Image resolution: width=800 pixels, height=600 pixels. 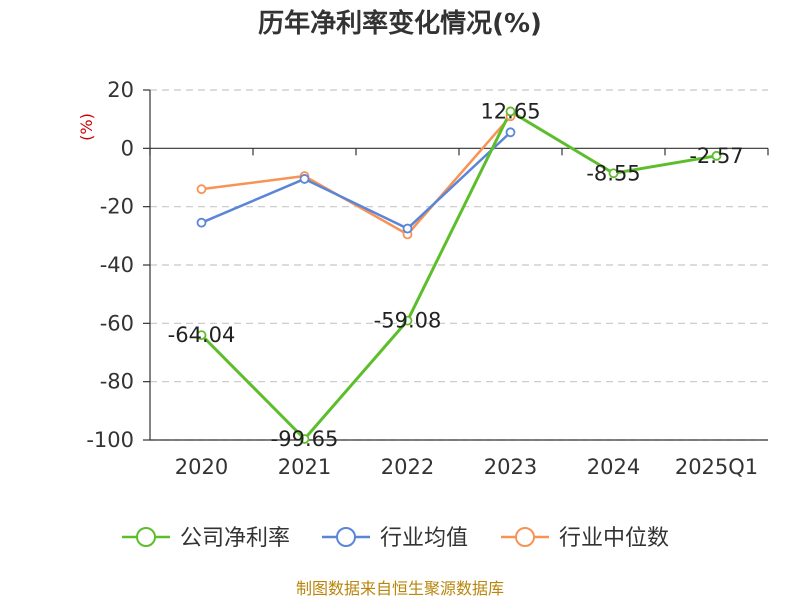 I want to click on data-label: -8.55, so click(x=613, y=173).